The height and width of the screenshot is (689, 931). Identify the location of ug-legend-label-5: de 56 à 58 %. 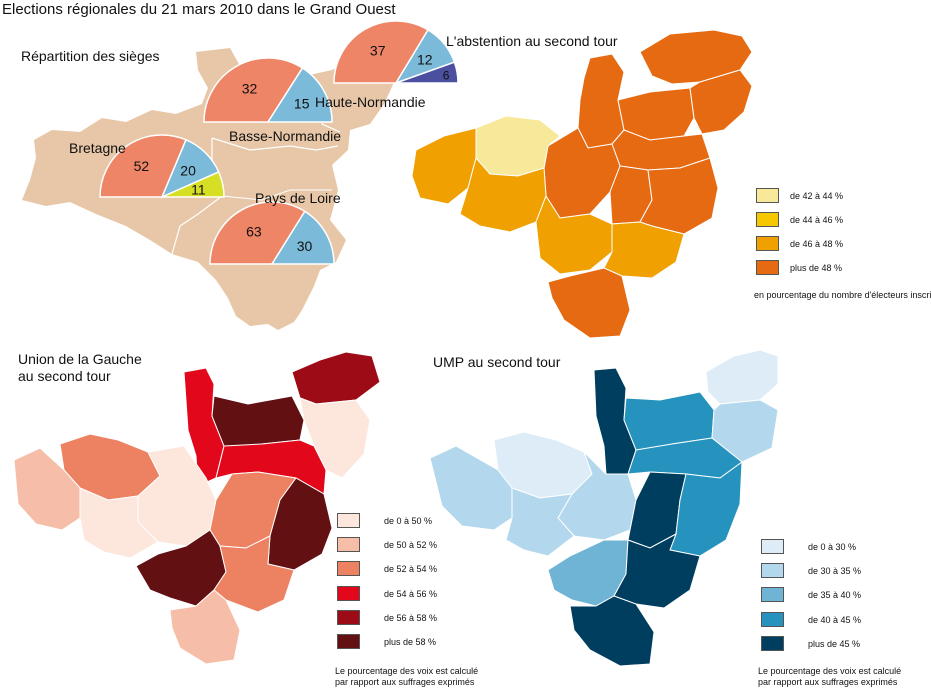
(411, 618).